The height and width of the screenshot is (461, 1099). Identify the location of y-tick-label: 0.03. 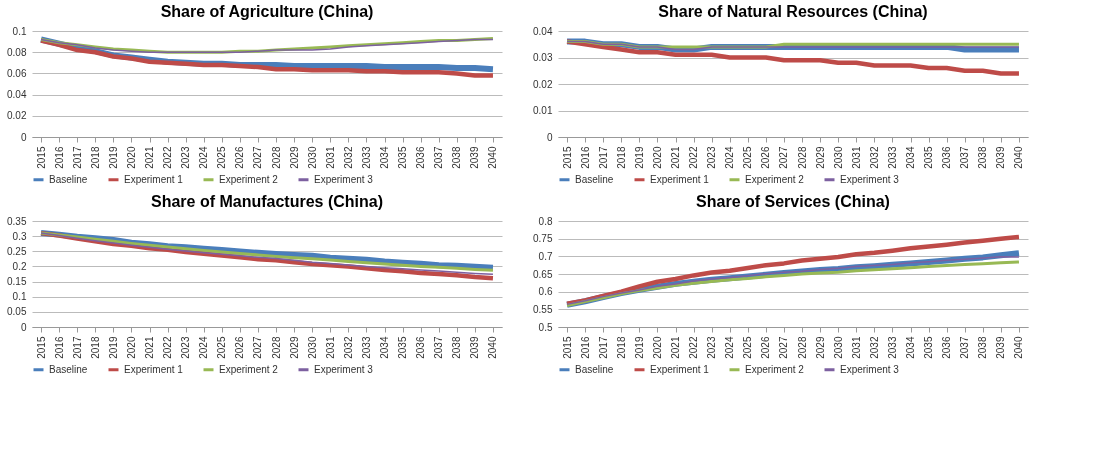
(543, 57).